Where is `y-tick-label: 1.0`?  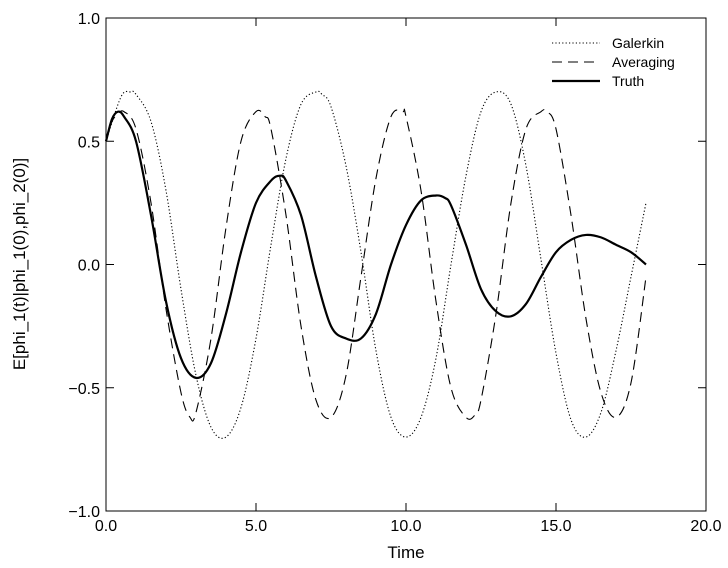
y-tick-label: 1.0 is located at coordinates (89, 19).